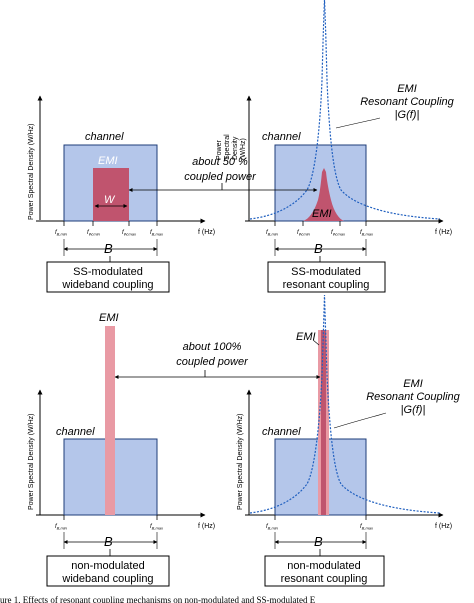 The image size is (474, 603). I want to click on box-nm-resonant, so click(324, 571).